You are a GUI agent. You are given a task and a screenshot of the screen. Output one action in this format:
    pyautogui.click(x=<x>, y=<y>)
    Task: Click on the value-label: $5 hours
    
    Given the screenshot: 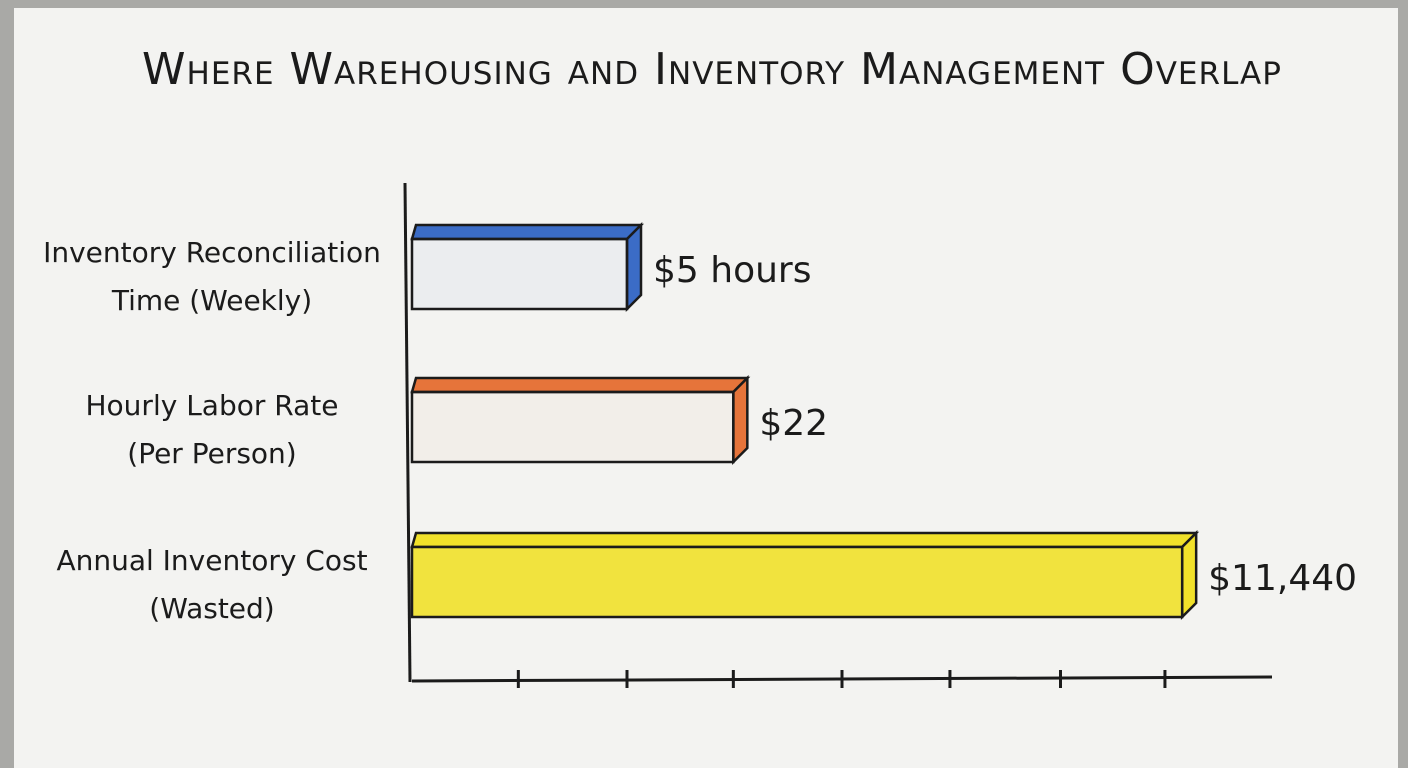 What is the action you would take?
    pyautogui.click(x=732, y=270)
    